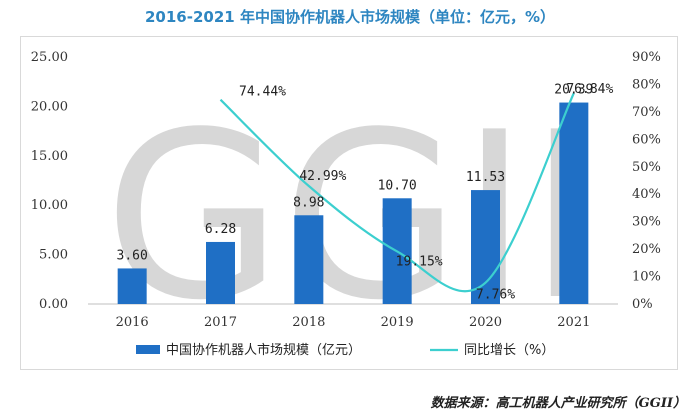 The width and height of the screenshot is (700, 418). I want to click on y-right-tick-label: 70%, so click(646, 112).